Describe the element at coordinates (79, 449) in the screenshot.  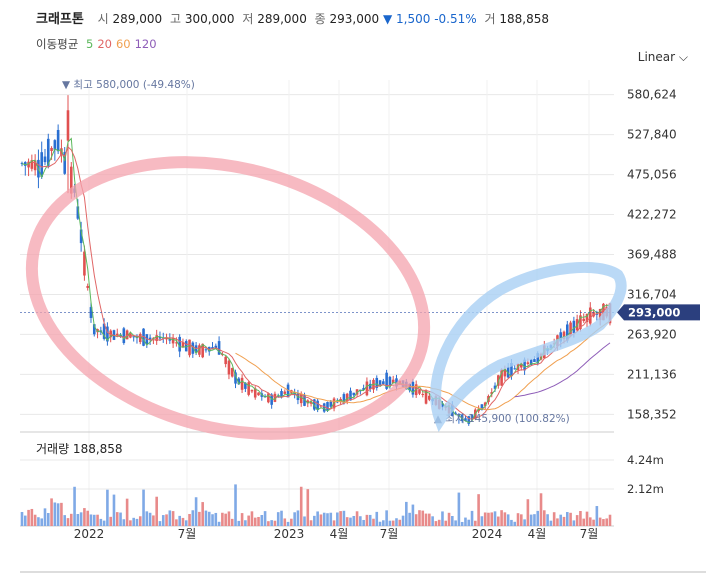
I see `volume-panel-title: 거래량 188,858` at that location.